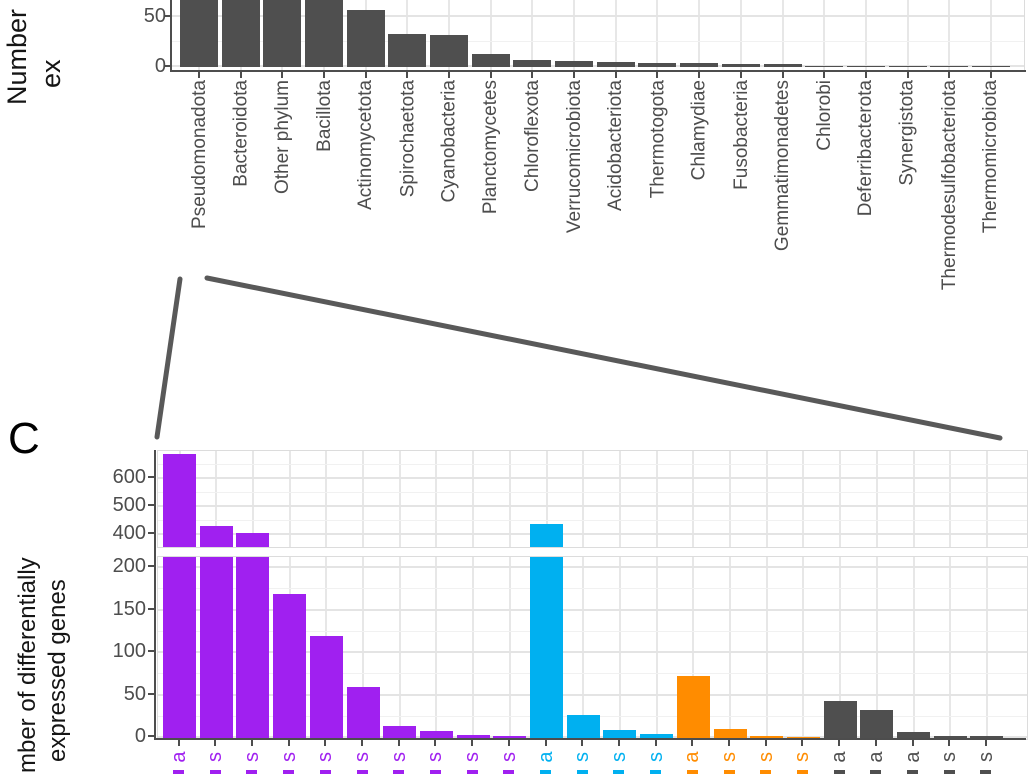  Describe the element at coordinates (991, 157) in the screenshot. I see `top-x-category-label: Thermomicrobiota` at that location.